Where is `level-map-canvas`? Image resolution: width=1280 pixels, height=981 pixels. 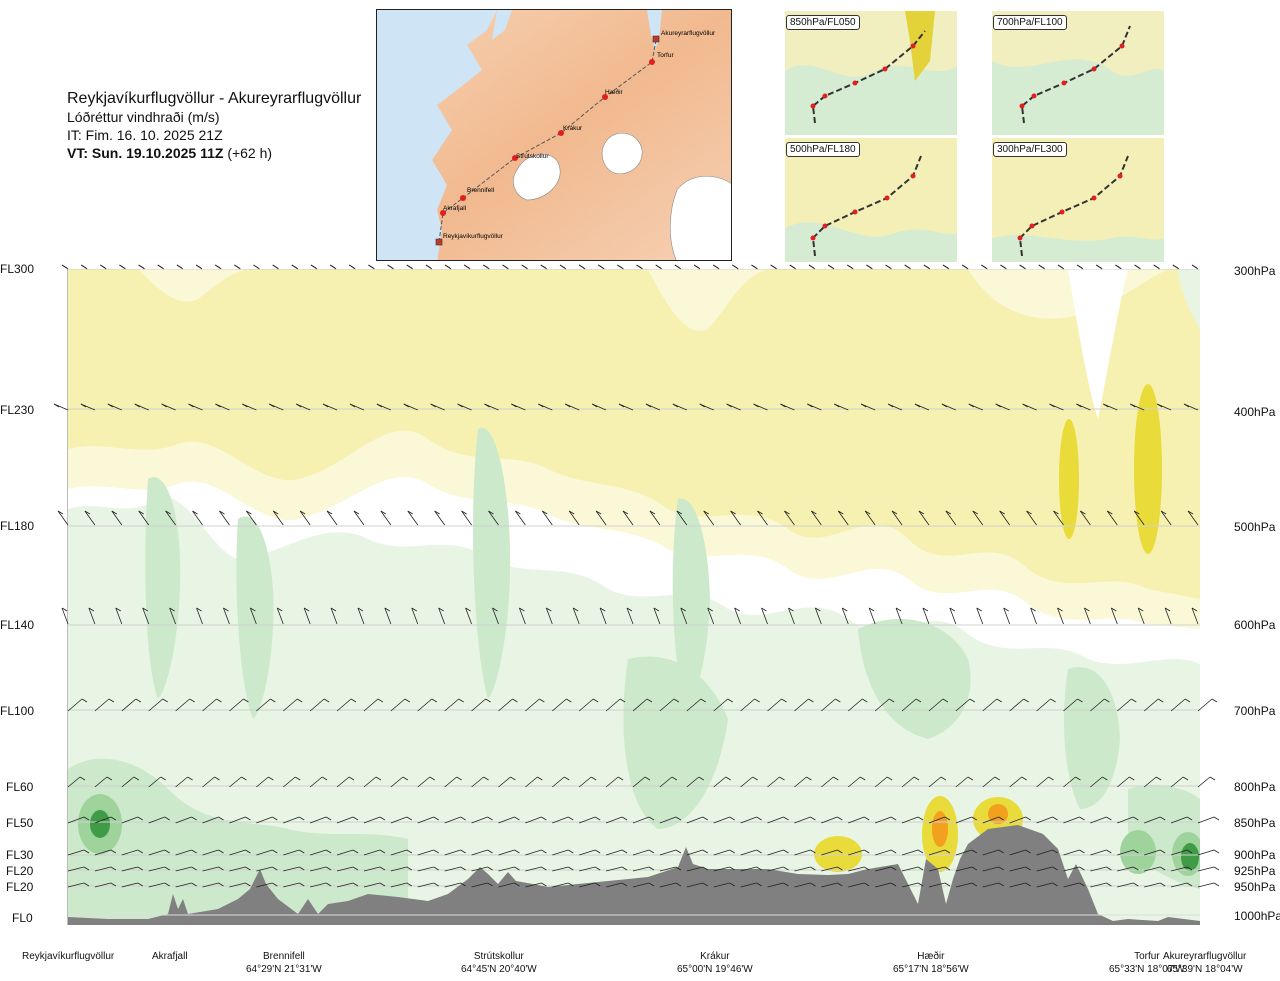
level-map-canvas is located at coordinates (1078, 73).